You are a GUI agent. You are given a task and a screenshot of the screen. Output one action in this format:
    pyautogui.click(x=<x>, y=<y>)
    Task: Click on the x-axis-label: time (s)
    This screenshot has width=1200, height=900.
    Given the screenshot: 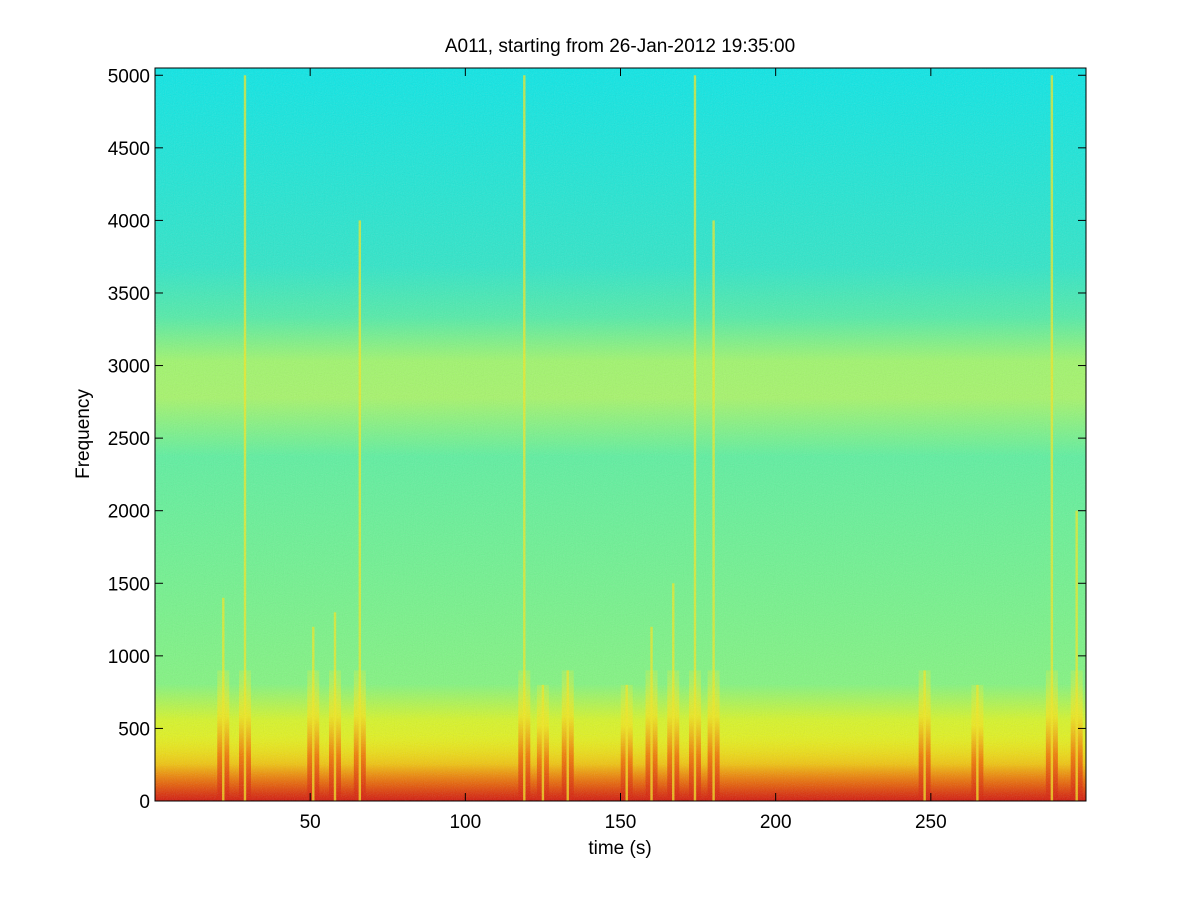 What is the action you would take?
    pyautogui.click(x=619, y=848)
    